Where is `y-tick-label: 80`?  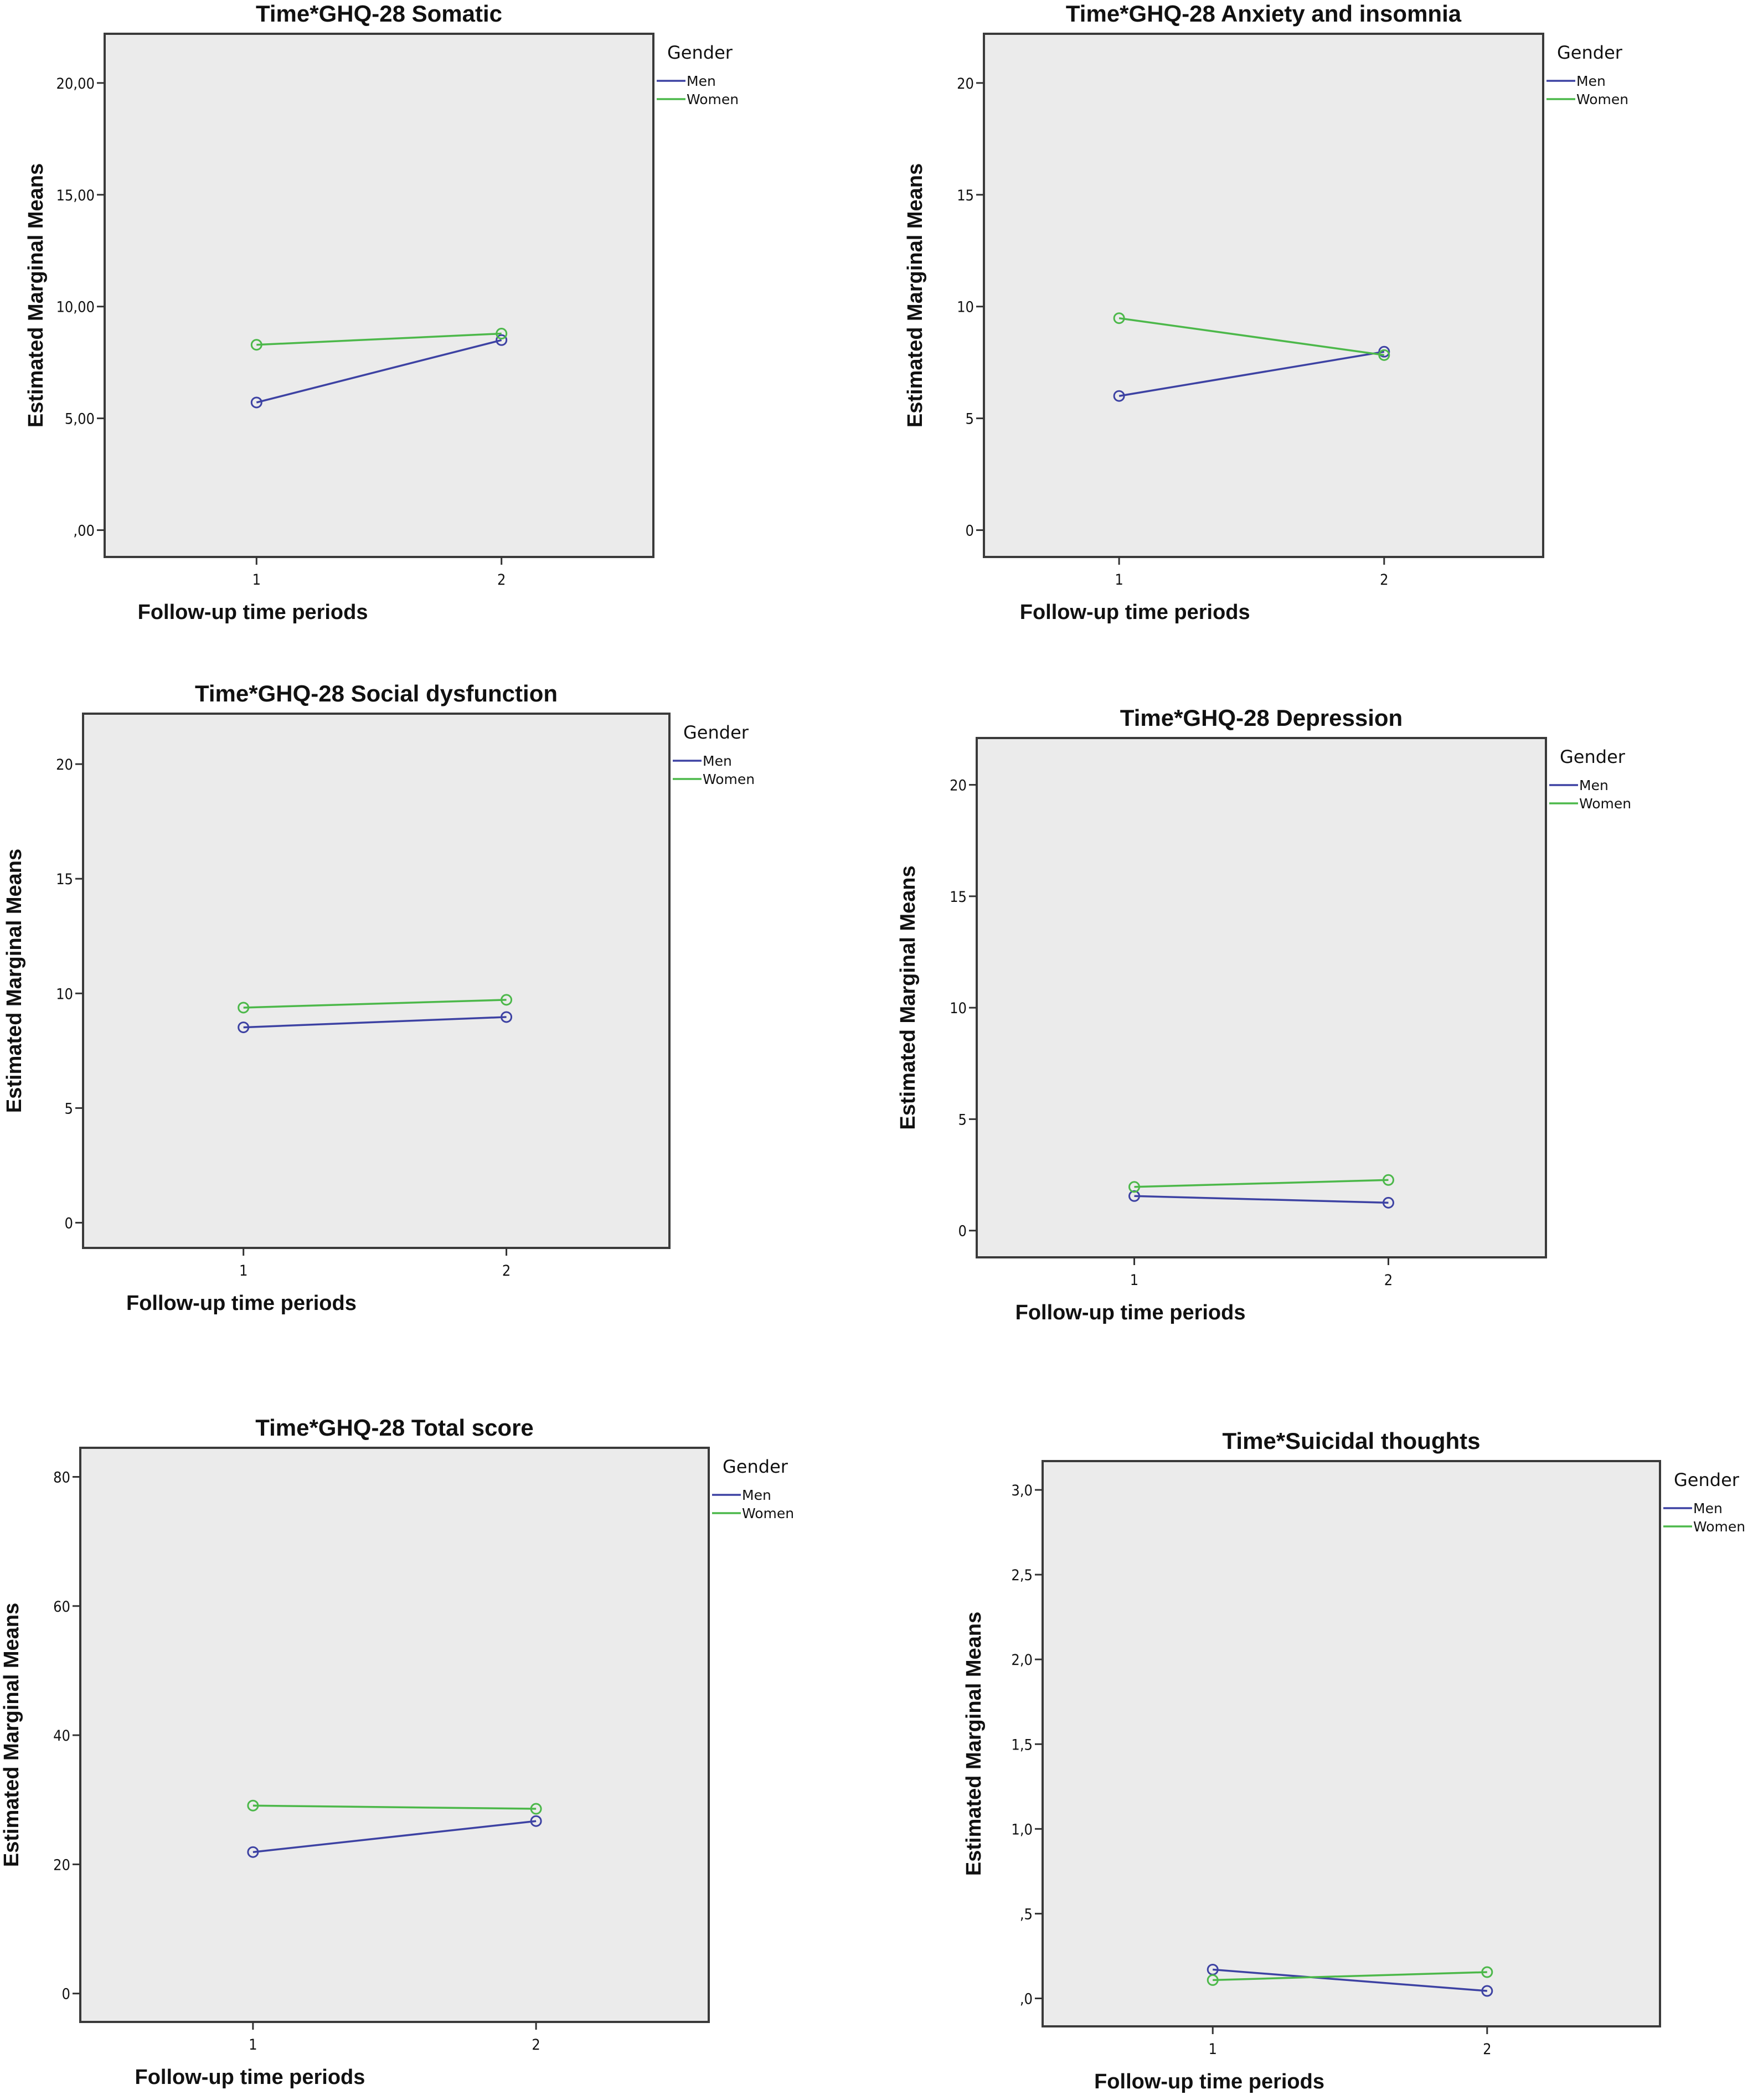 y-tick-label: 80 is located at coordinates (61, 1477).